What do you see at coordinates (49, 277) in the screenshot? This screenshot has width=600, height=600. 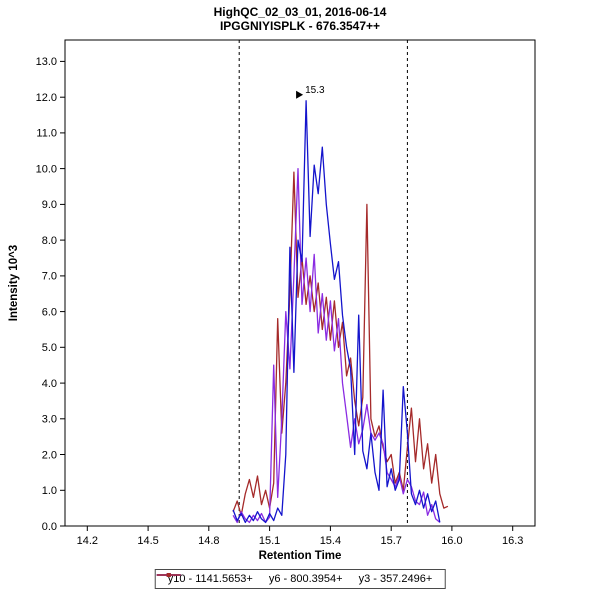 I see `y-tick-label: 7.0` at bounding box center [49, 277].